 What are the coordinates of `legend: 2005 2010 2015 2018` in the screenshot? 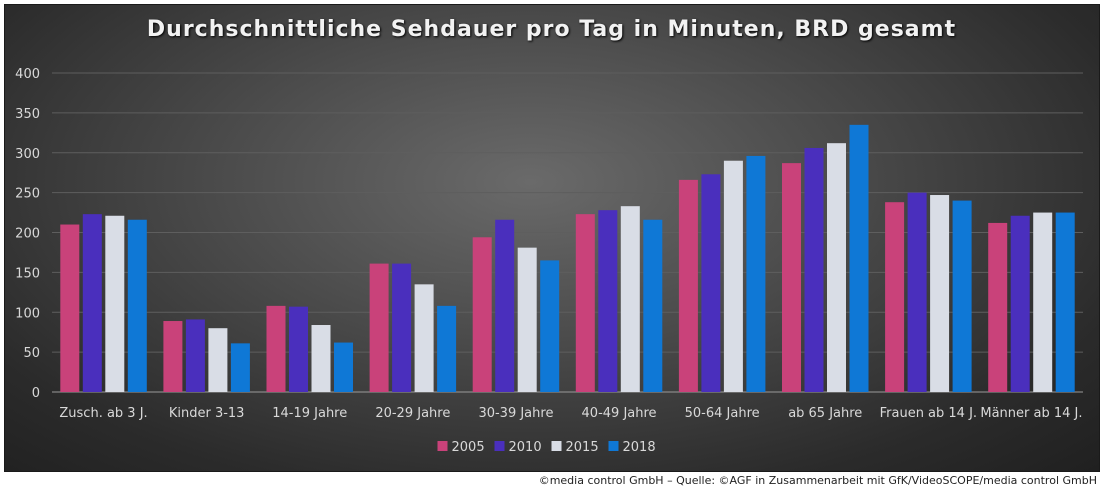 It's located at (546, 447).